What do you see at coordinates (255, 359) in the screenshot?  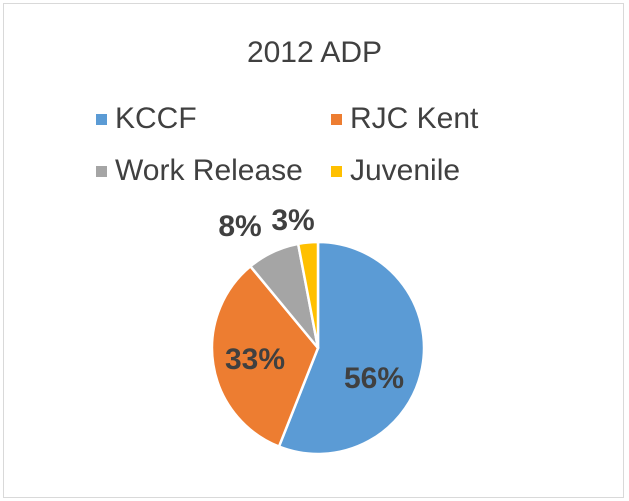 I see `data-label-rjc-kent: 33%` at bounding box center [255, 359].